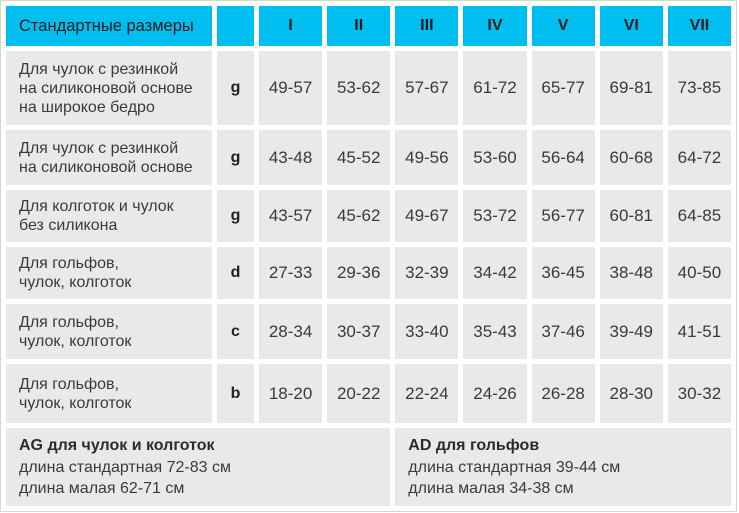 The height and width of the screenshot is (513, 739). I want to click on size-value-cell: 49-56, so click(427, 157).